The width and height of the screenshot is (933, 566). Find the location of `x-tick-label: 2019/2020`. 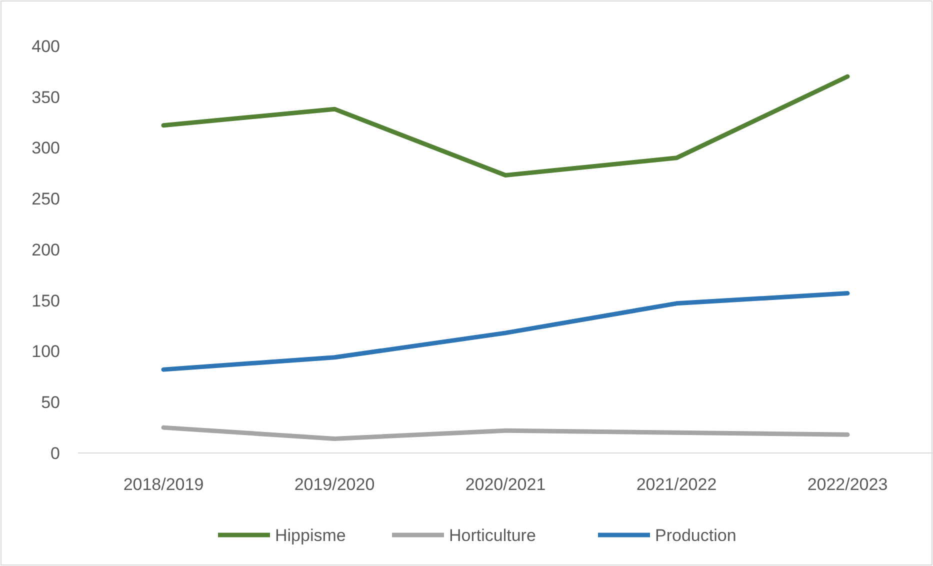

x-tick-label: 2019/2020 is located at coordinates (334, 484).